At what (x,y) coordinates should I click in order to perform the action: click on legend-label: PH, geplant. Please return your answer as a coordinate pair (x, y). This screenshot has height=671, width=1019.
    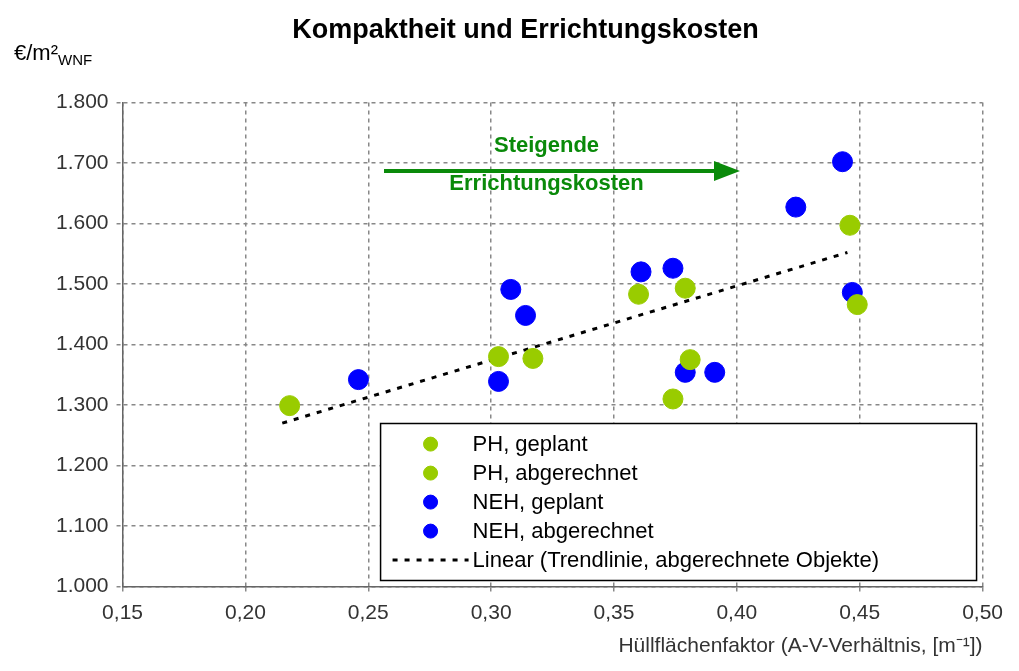
    Looking at the image, I should click on (530, 444).